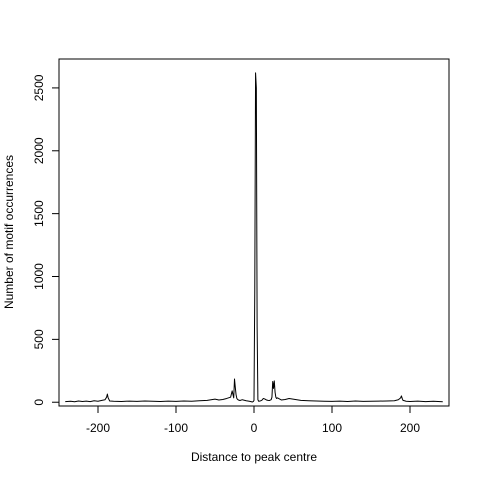 This screenshot has width=480, height=480. I want to click on x-axis-label: Distance to peak centre, so click(254, 457).